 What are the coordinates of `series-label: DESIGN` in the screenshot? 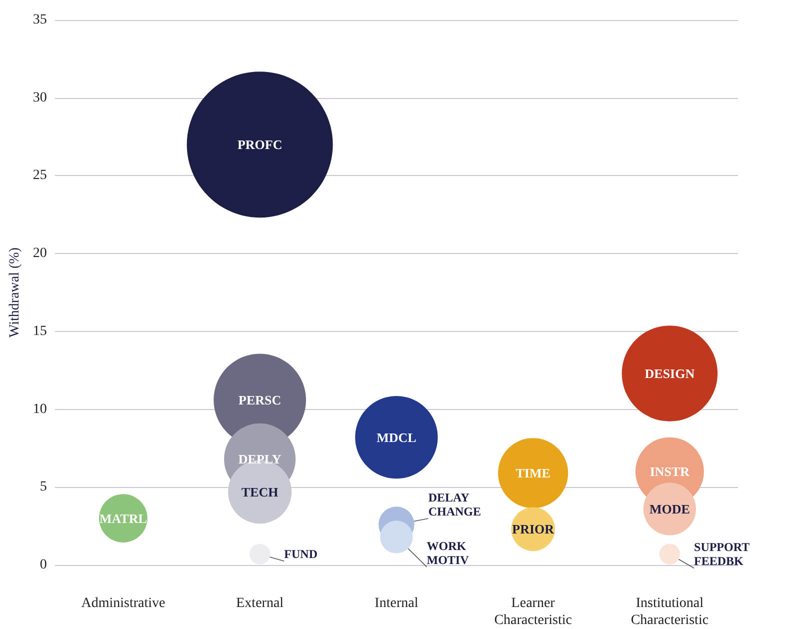 It's located at (670, 373).